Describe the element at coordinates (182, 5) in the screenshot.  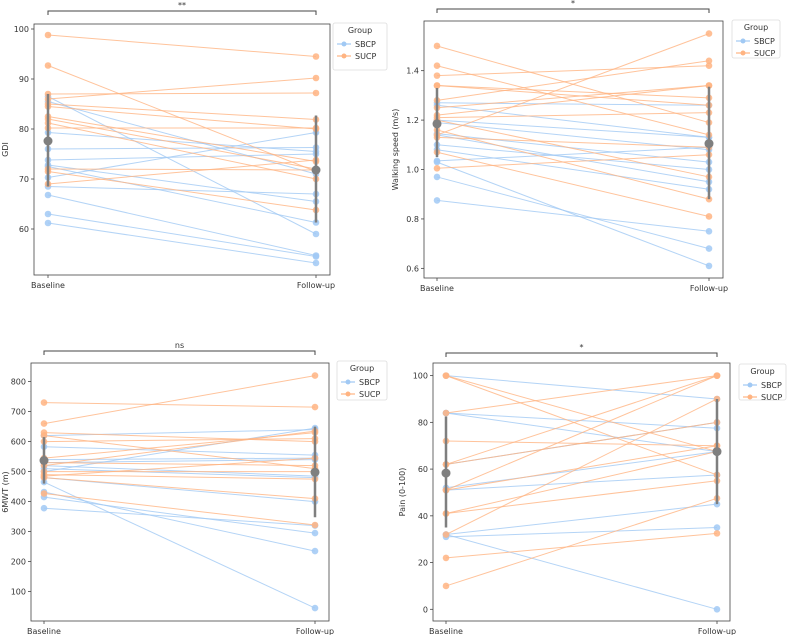
I see `significance-label: **` at that location.